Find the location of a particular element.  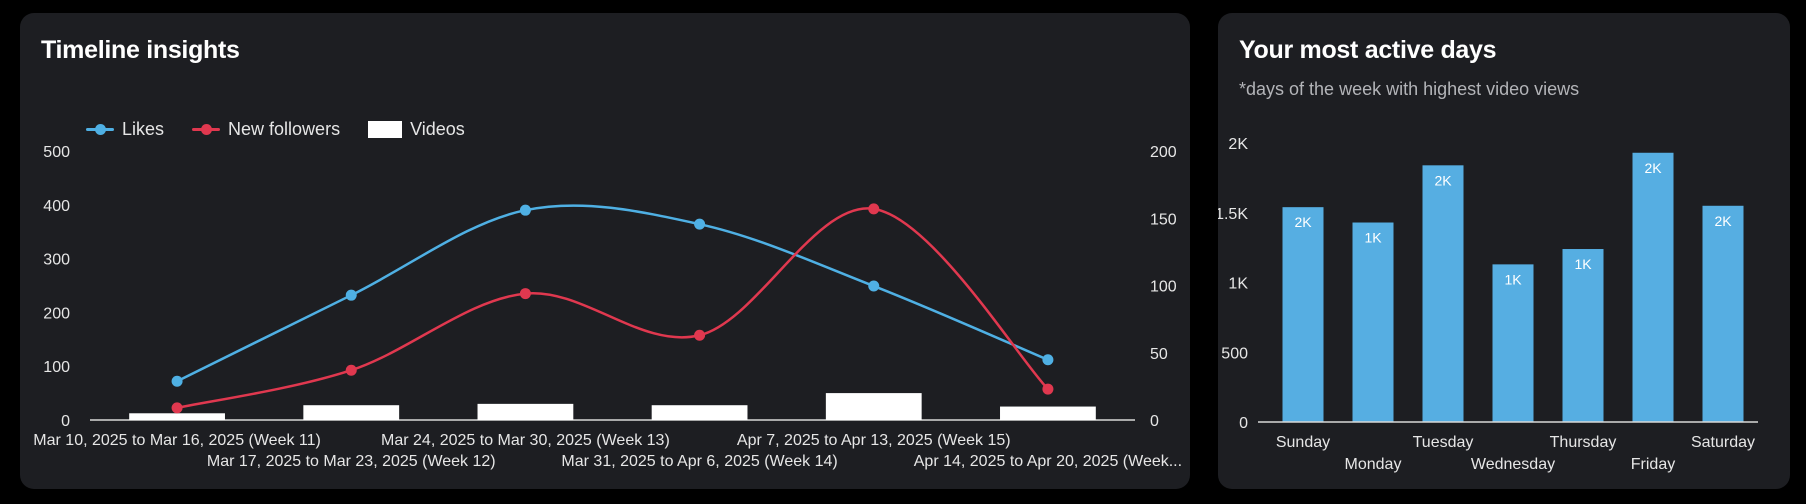

timeline-legend: Likes New followers Videos is located at coordinates (275, 129).